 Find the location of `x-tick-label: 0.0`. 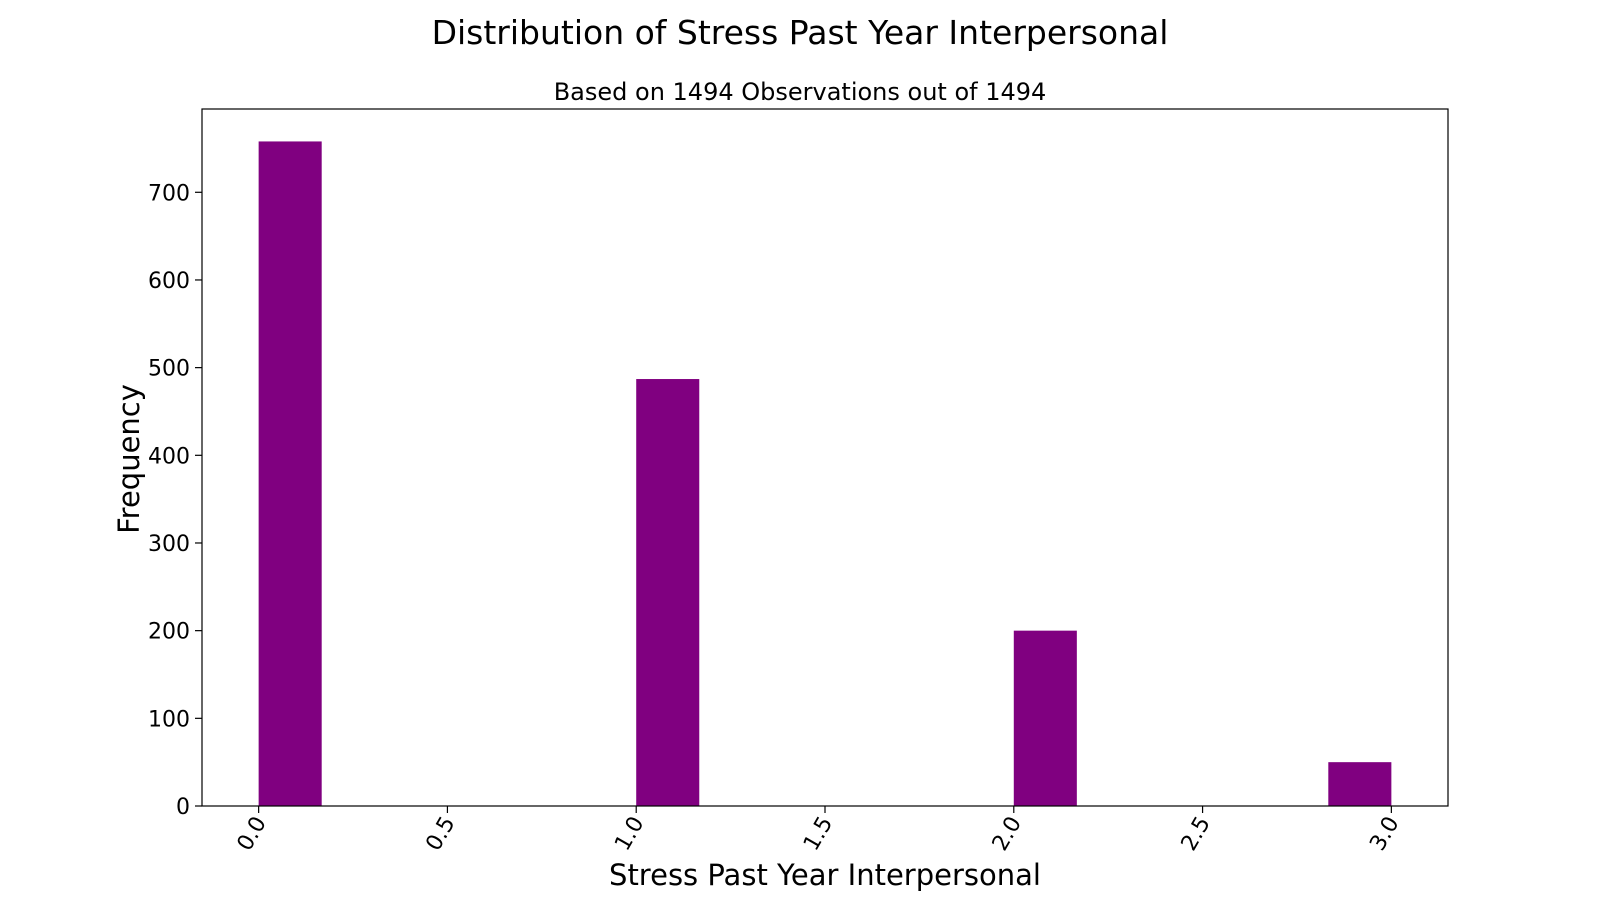

x-tick-label: 0.0 is located at coordinates (252, 834).